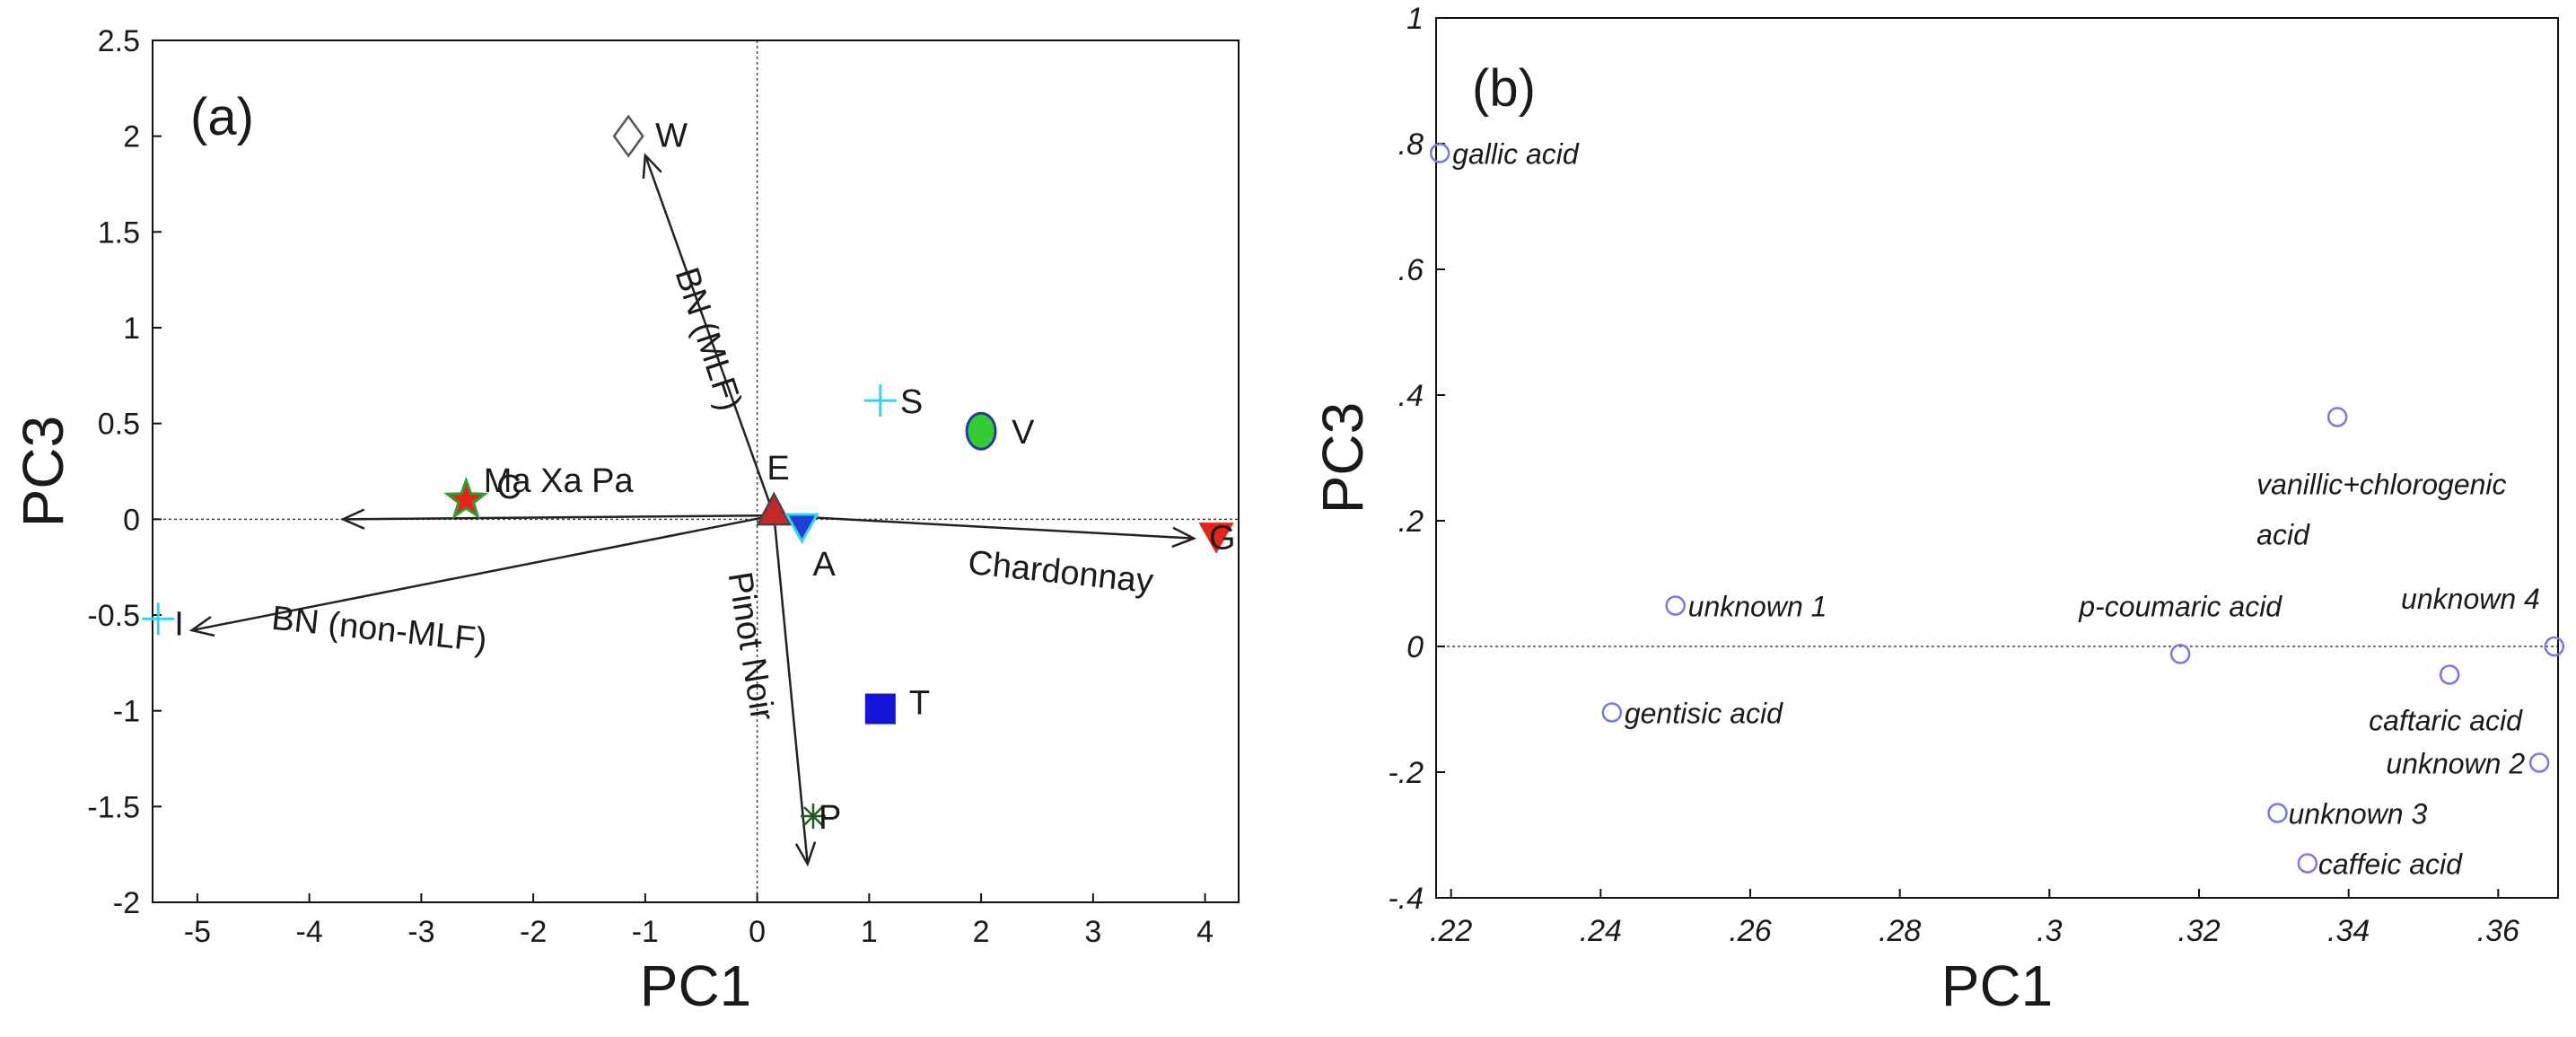 The height and width of the screenshot is (1037, 2576). I want to click on point-label: unknown 1, so click(1757, 607).